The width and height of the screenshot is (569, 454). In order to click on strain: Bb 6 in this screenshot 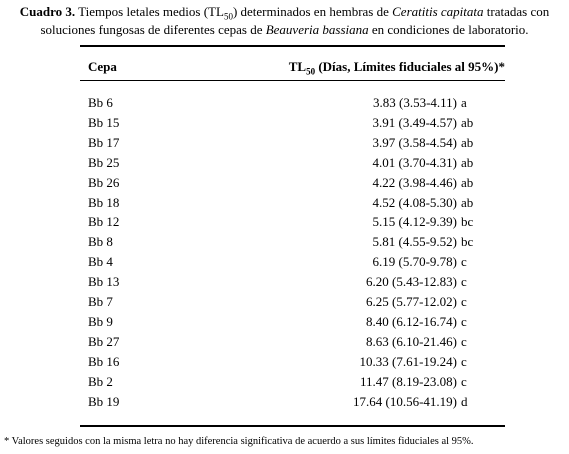, I will do `click(100, 102)`.